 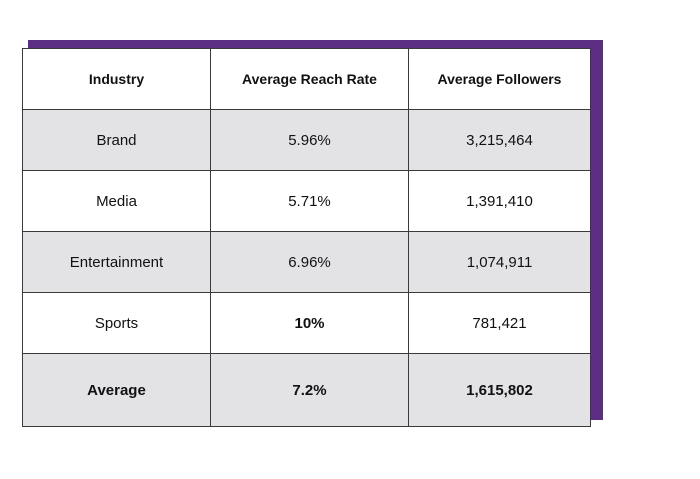 What do you see at coordinates (499, 323) in the screenshot?
I see `followers-cell: 781,421` at bounding box center [499, 323].